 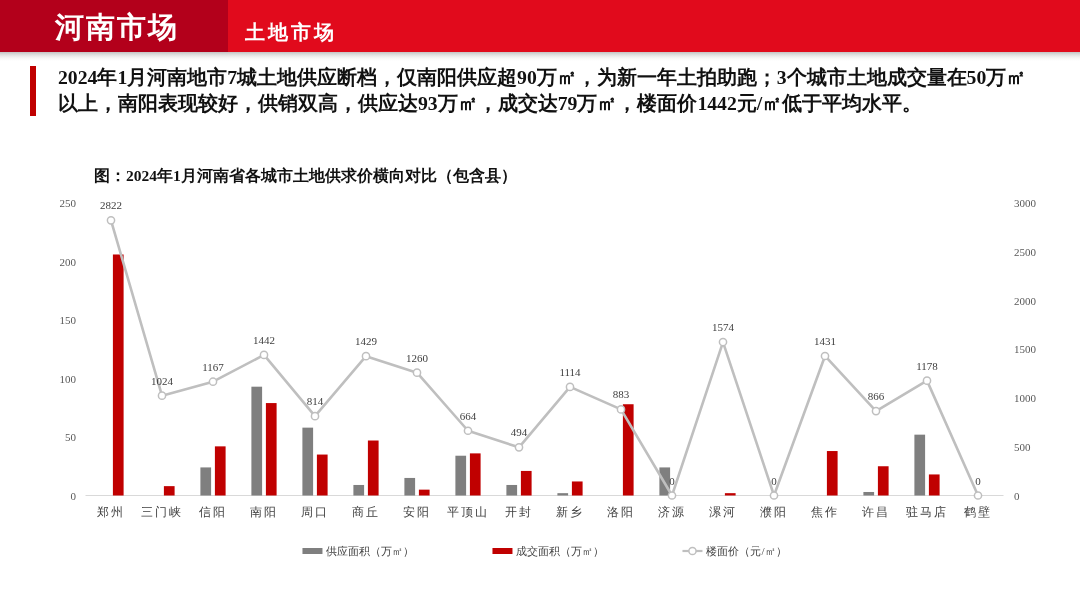 I want to click on text: 土地市场, so click(x=290, y=32).